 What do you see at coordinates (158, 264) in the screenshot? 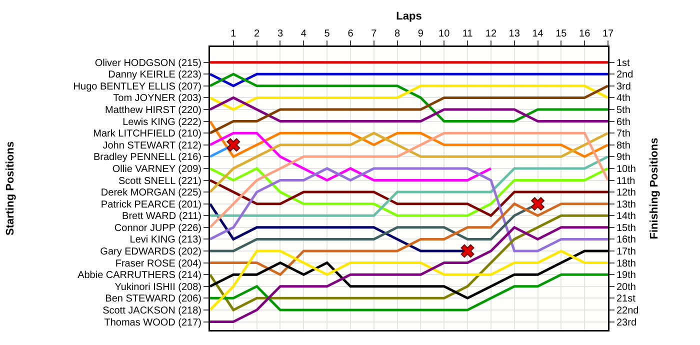
I see `series-label: Fraser ROSE (204)` at bounding box center [158, 264].